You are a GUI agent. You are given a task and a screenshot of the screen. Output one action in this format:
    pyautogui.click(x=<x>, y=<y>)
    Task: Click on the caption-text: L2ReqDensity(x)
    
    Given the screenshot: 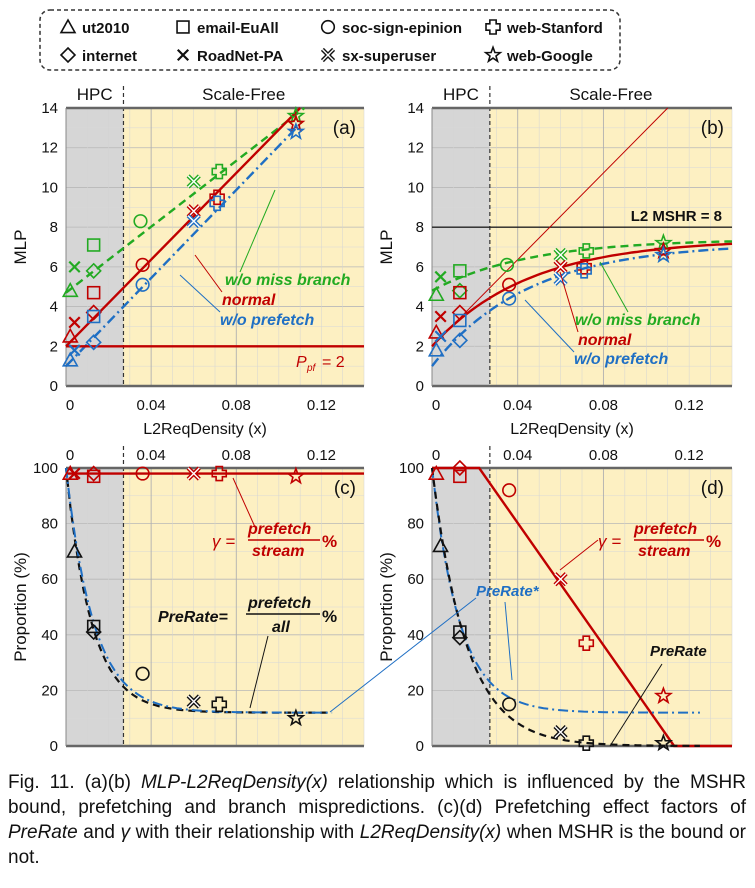 What is the action you would take?
    pyautogui.click(x=430, y=832)
    